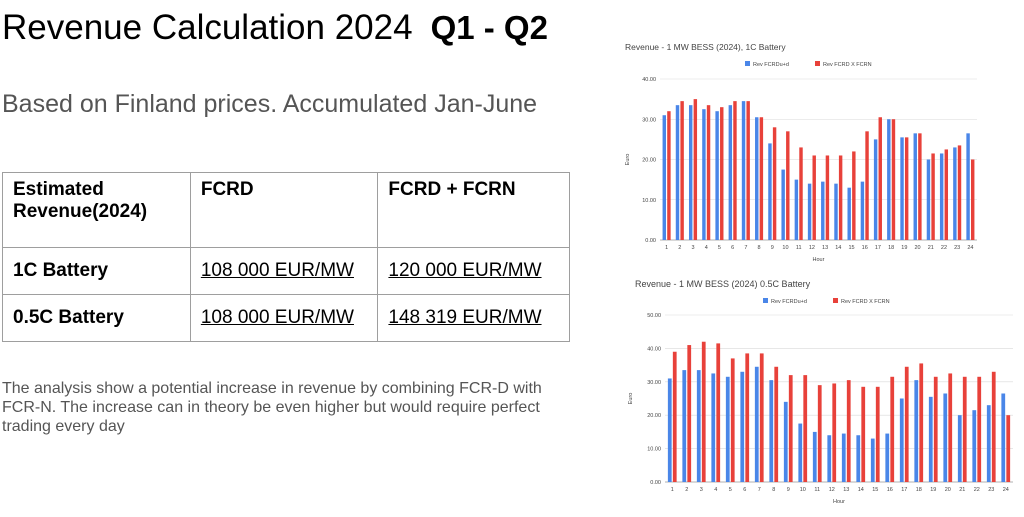  Describe the element at coordinates (96, 318) in the screenshot. I see `row-label-05c: 0.5C Battery` at that location.